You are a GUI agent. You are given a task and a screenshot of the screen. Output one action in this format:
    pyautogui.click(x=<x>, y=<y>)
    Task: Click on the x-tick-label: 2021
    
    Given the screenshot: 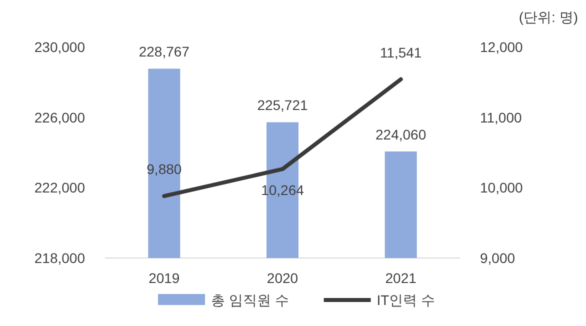 What is the action you would take?
    pyautogui.click(x=401, y=278)
    